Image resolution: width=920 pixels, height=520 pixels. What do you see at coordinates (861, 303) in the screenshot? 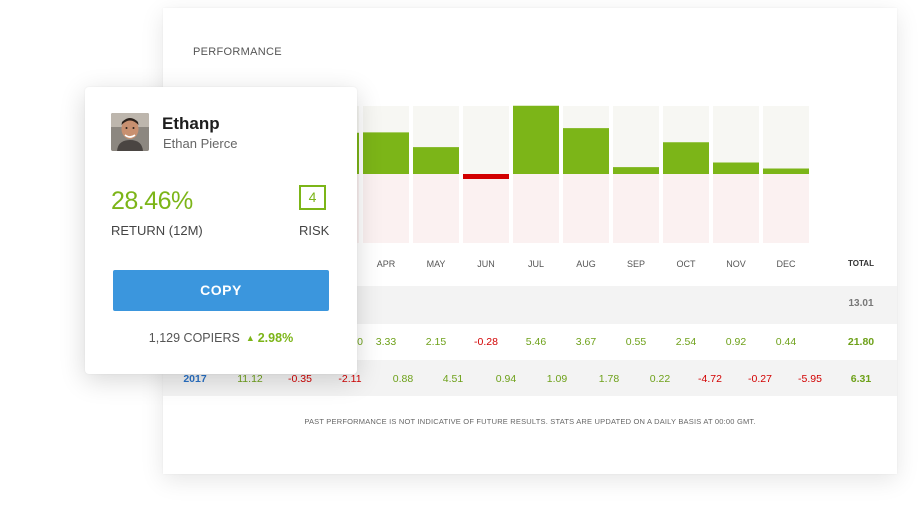
I see `total-cell-2019: 13.01` at bounding box center [861, 303].